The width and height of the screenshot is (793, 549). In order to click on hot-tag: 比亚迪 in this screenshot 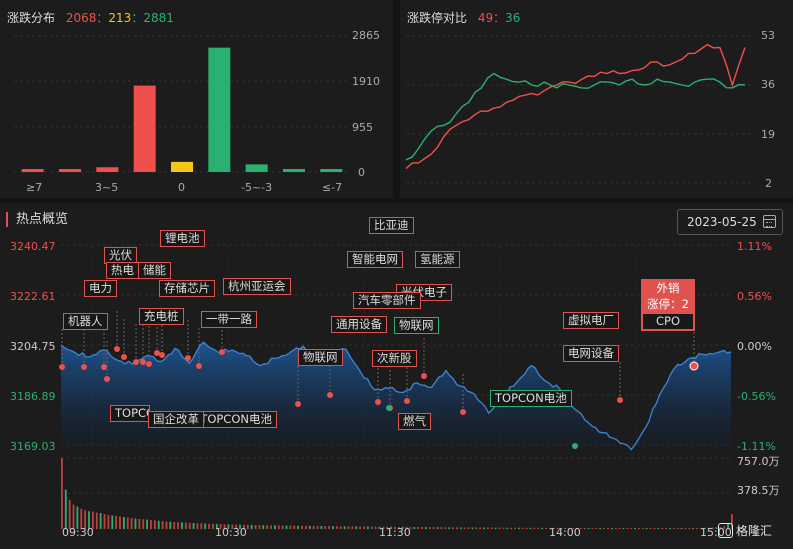, I will do `click(391, 225)`.